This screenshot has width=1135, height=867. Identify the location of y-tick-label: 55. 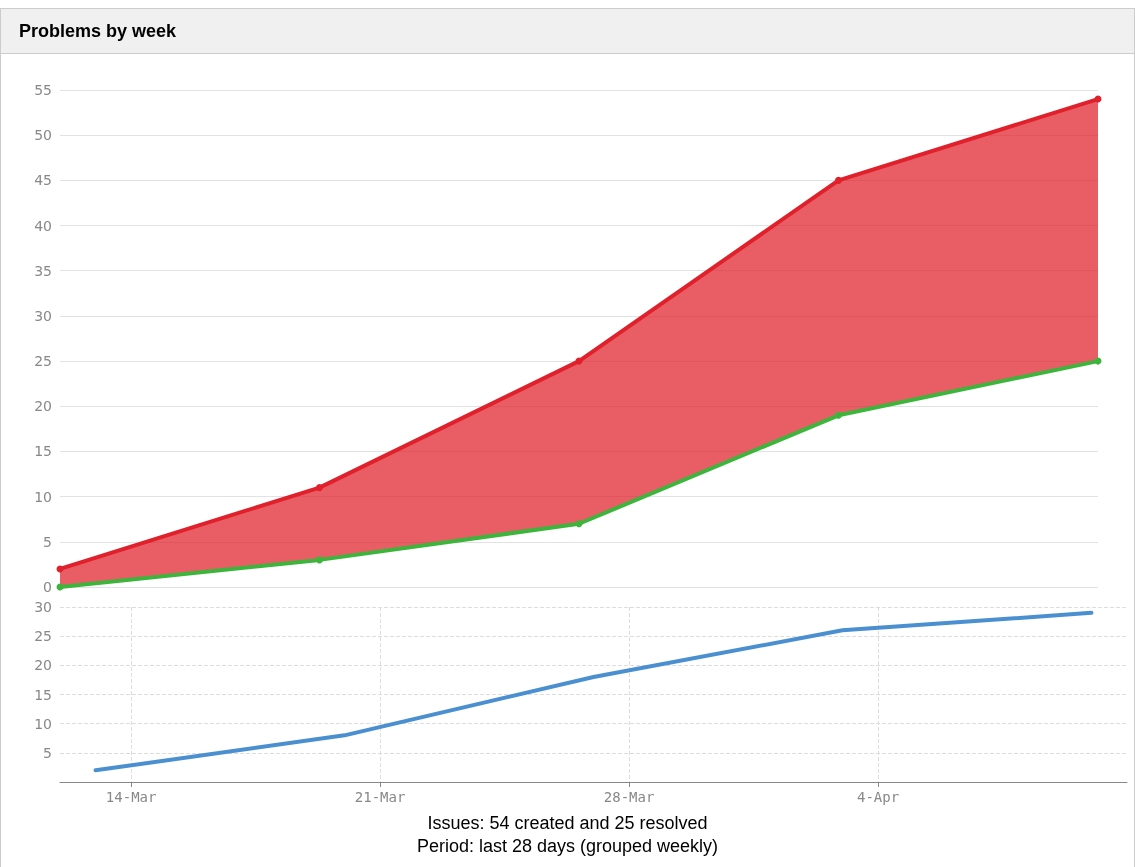
(43, 90).